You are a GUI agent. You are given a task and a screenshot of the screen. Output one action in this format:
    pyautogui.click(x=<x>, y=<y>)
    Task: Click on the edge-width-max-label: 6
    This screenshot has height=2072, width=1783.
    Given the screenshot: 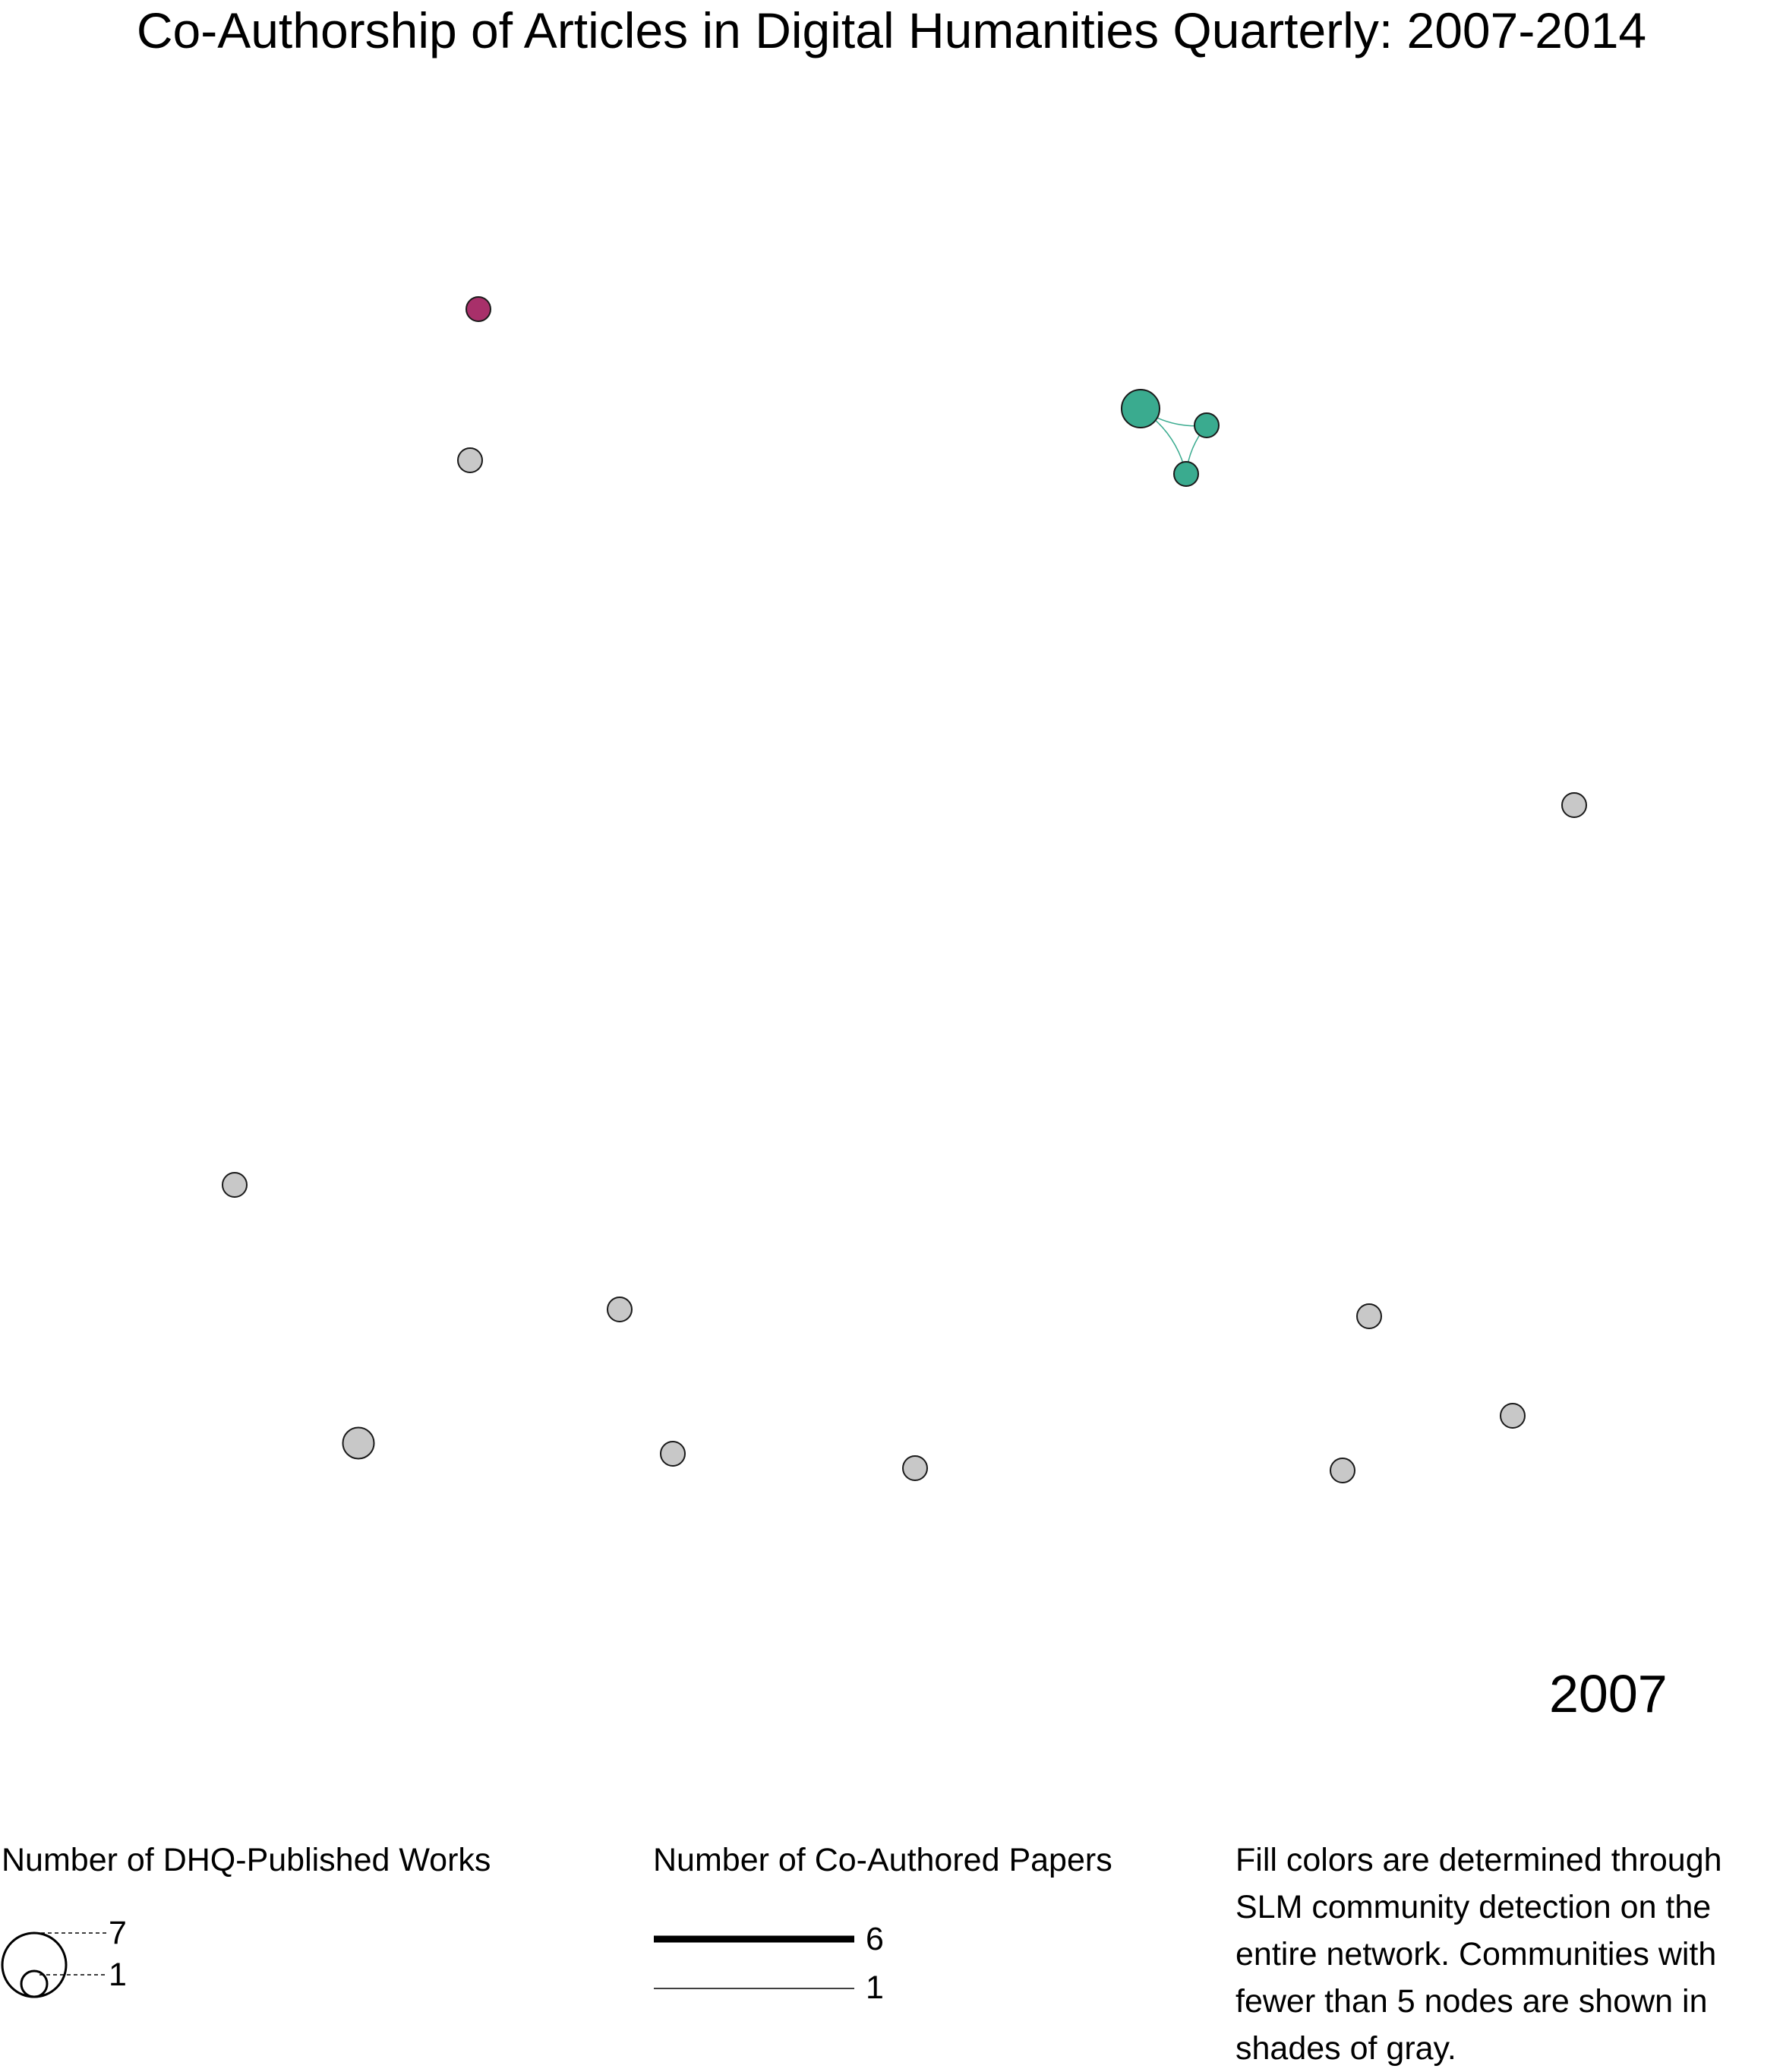 What is the action you would take?
    pyautogui.click(x=875, y=1939)
    